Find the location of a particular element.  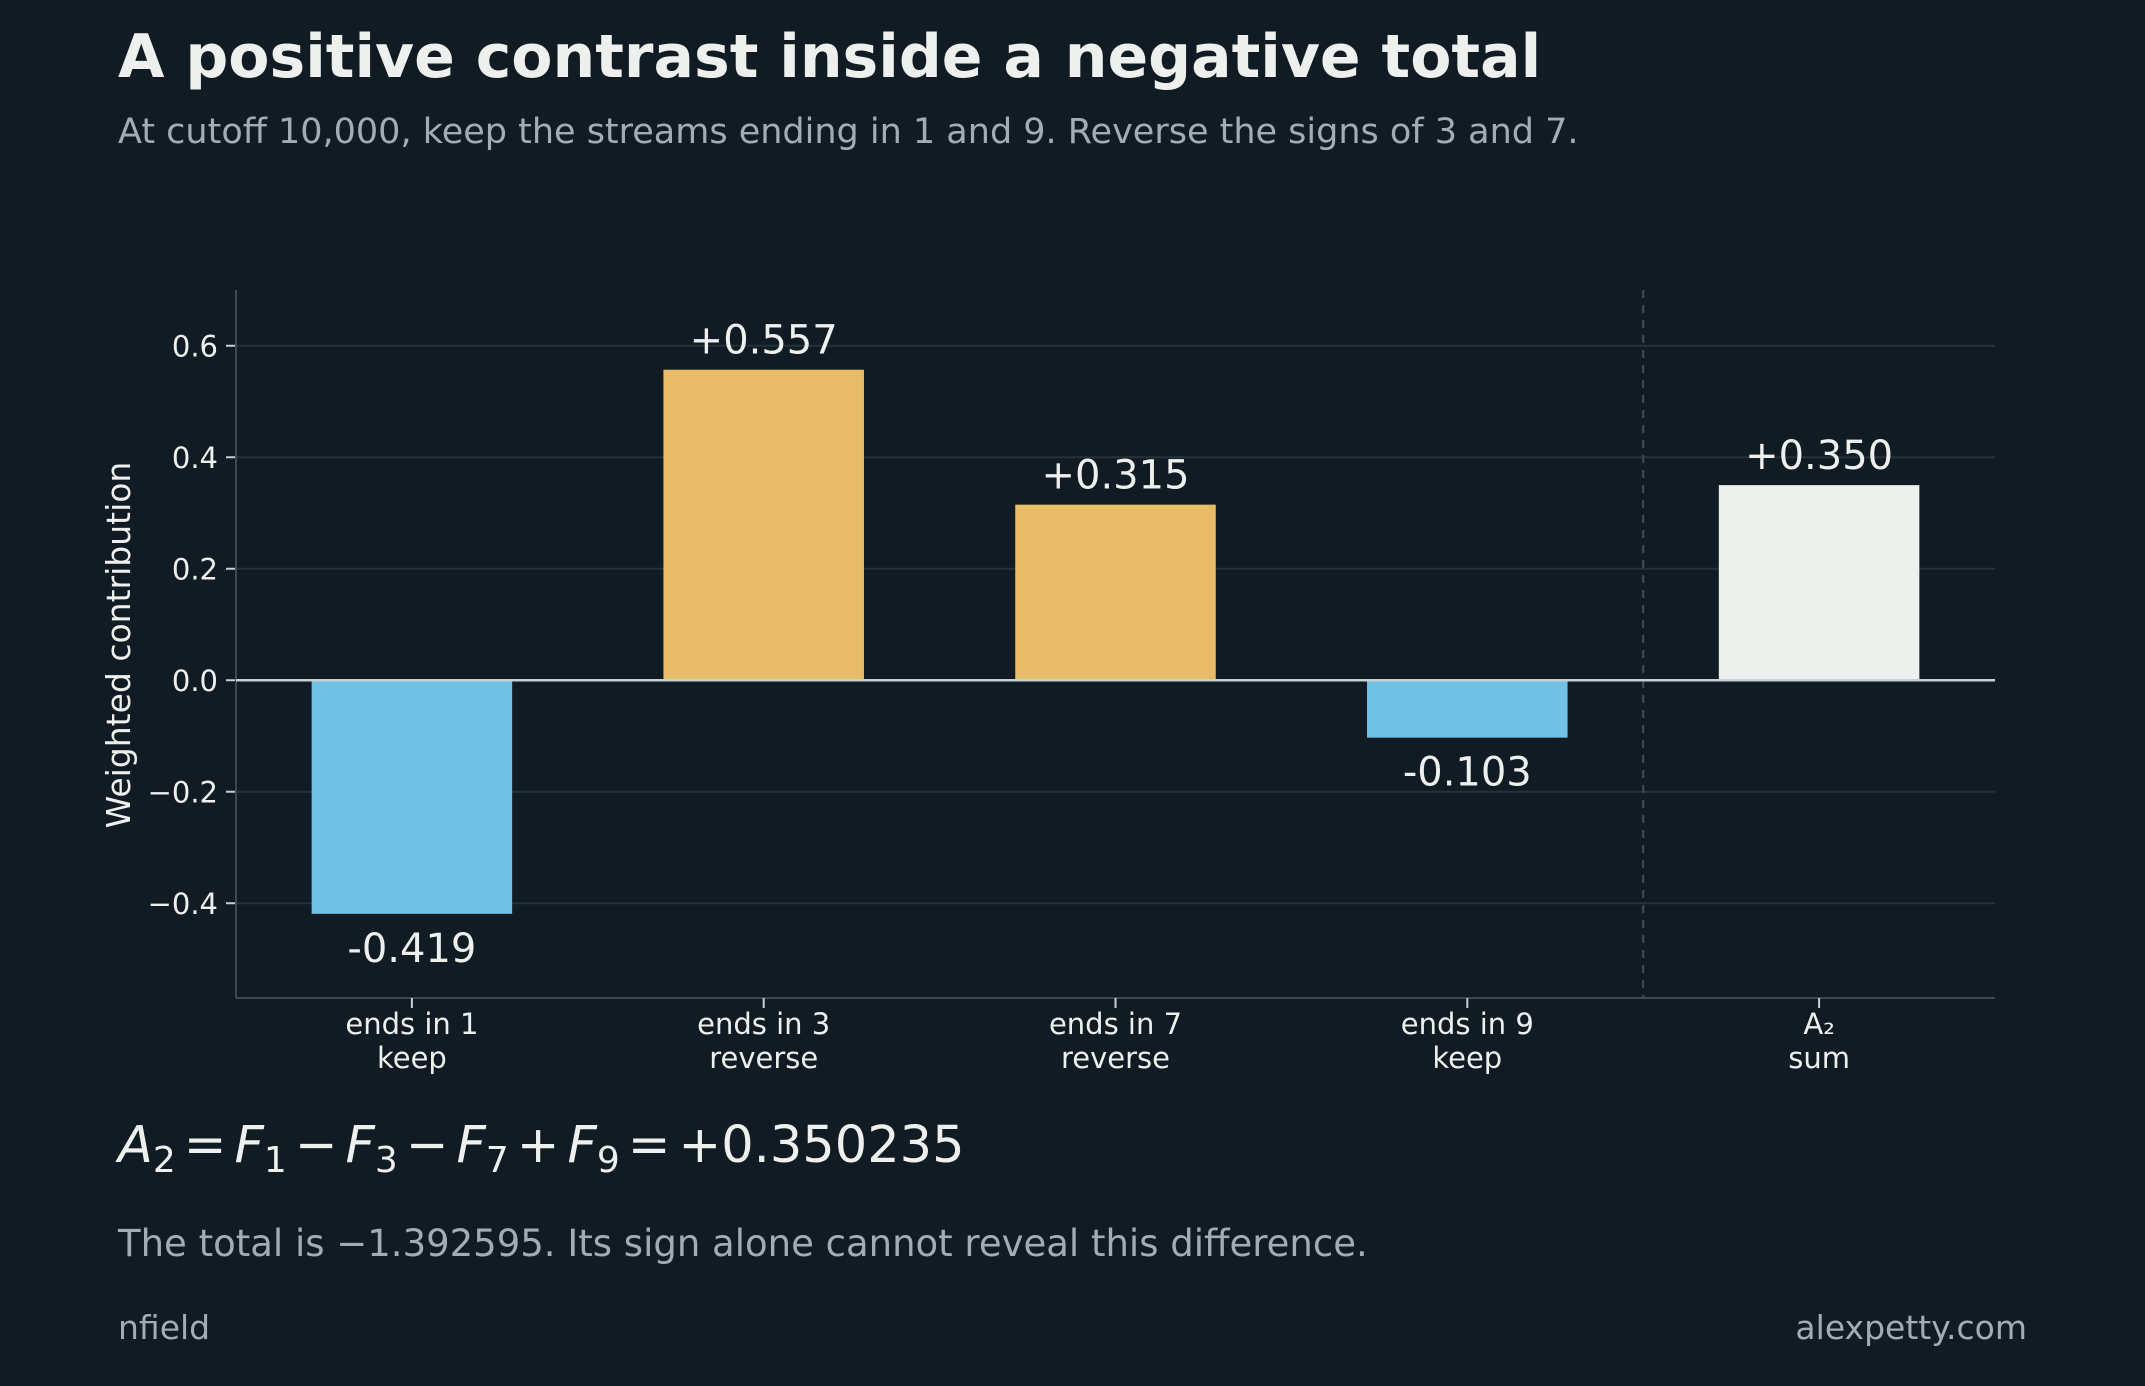

y-tick-label: 0.6 is located at coordinates (195, 347).